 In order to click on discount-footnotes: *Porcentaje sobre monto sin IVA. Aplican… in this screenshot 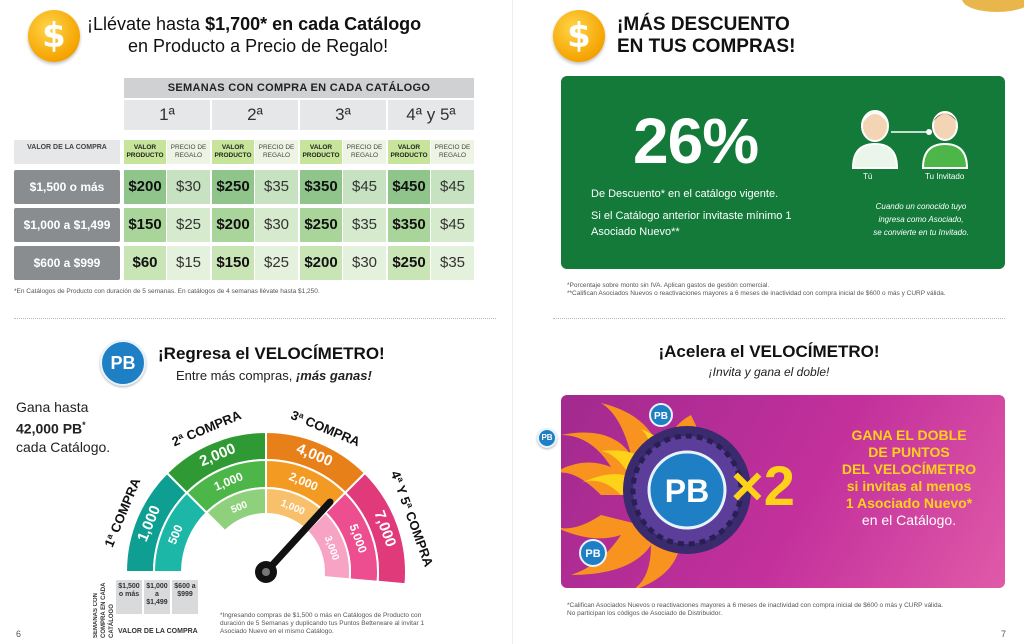, I will do `click(756, 289)`.